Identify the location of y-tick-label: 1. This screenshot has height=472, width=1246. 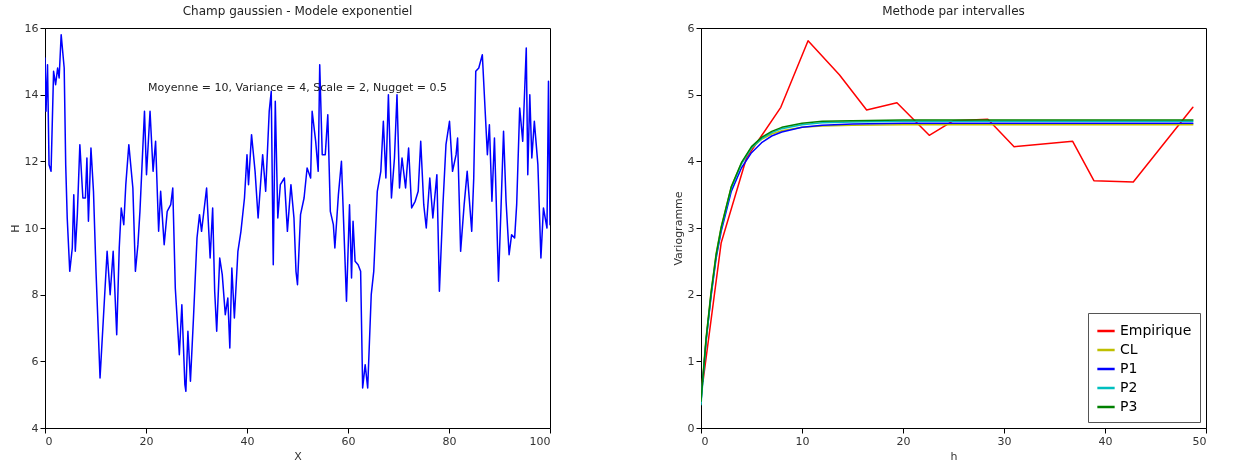
(691, 361).